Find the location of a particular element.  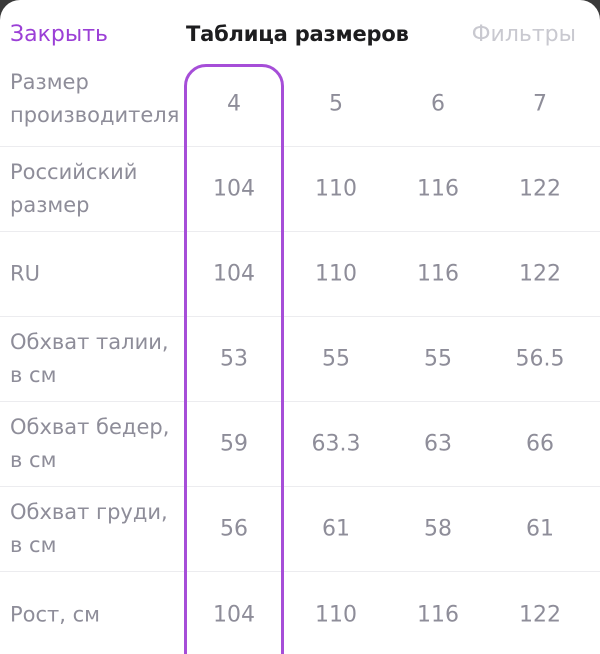

row-label: Рост, см is located at coordinates (55, 614).